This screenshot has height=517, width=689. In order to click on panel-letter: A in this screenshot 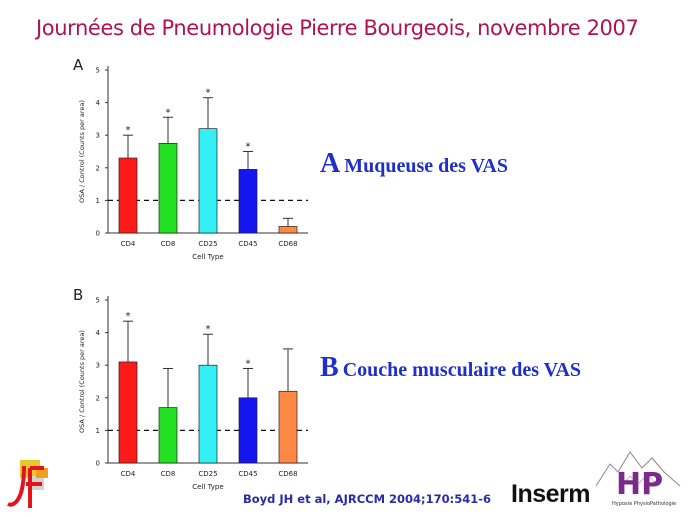, I will do `click(78, 65)`.